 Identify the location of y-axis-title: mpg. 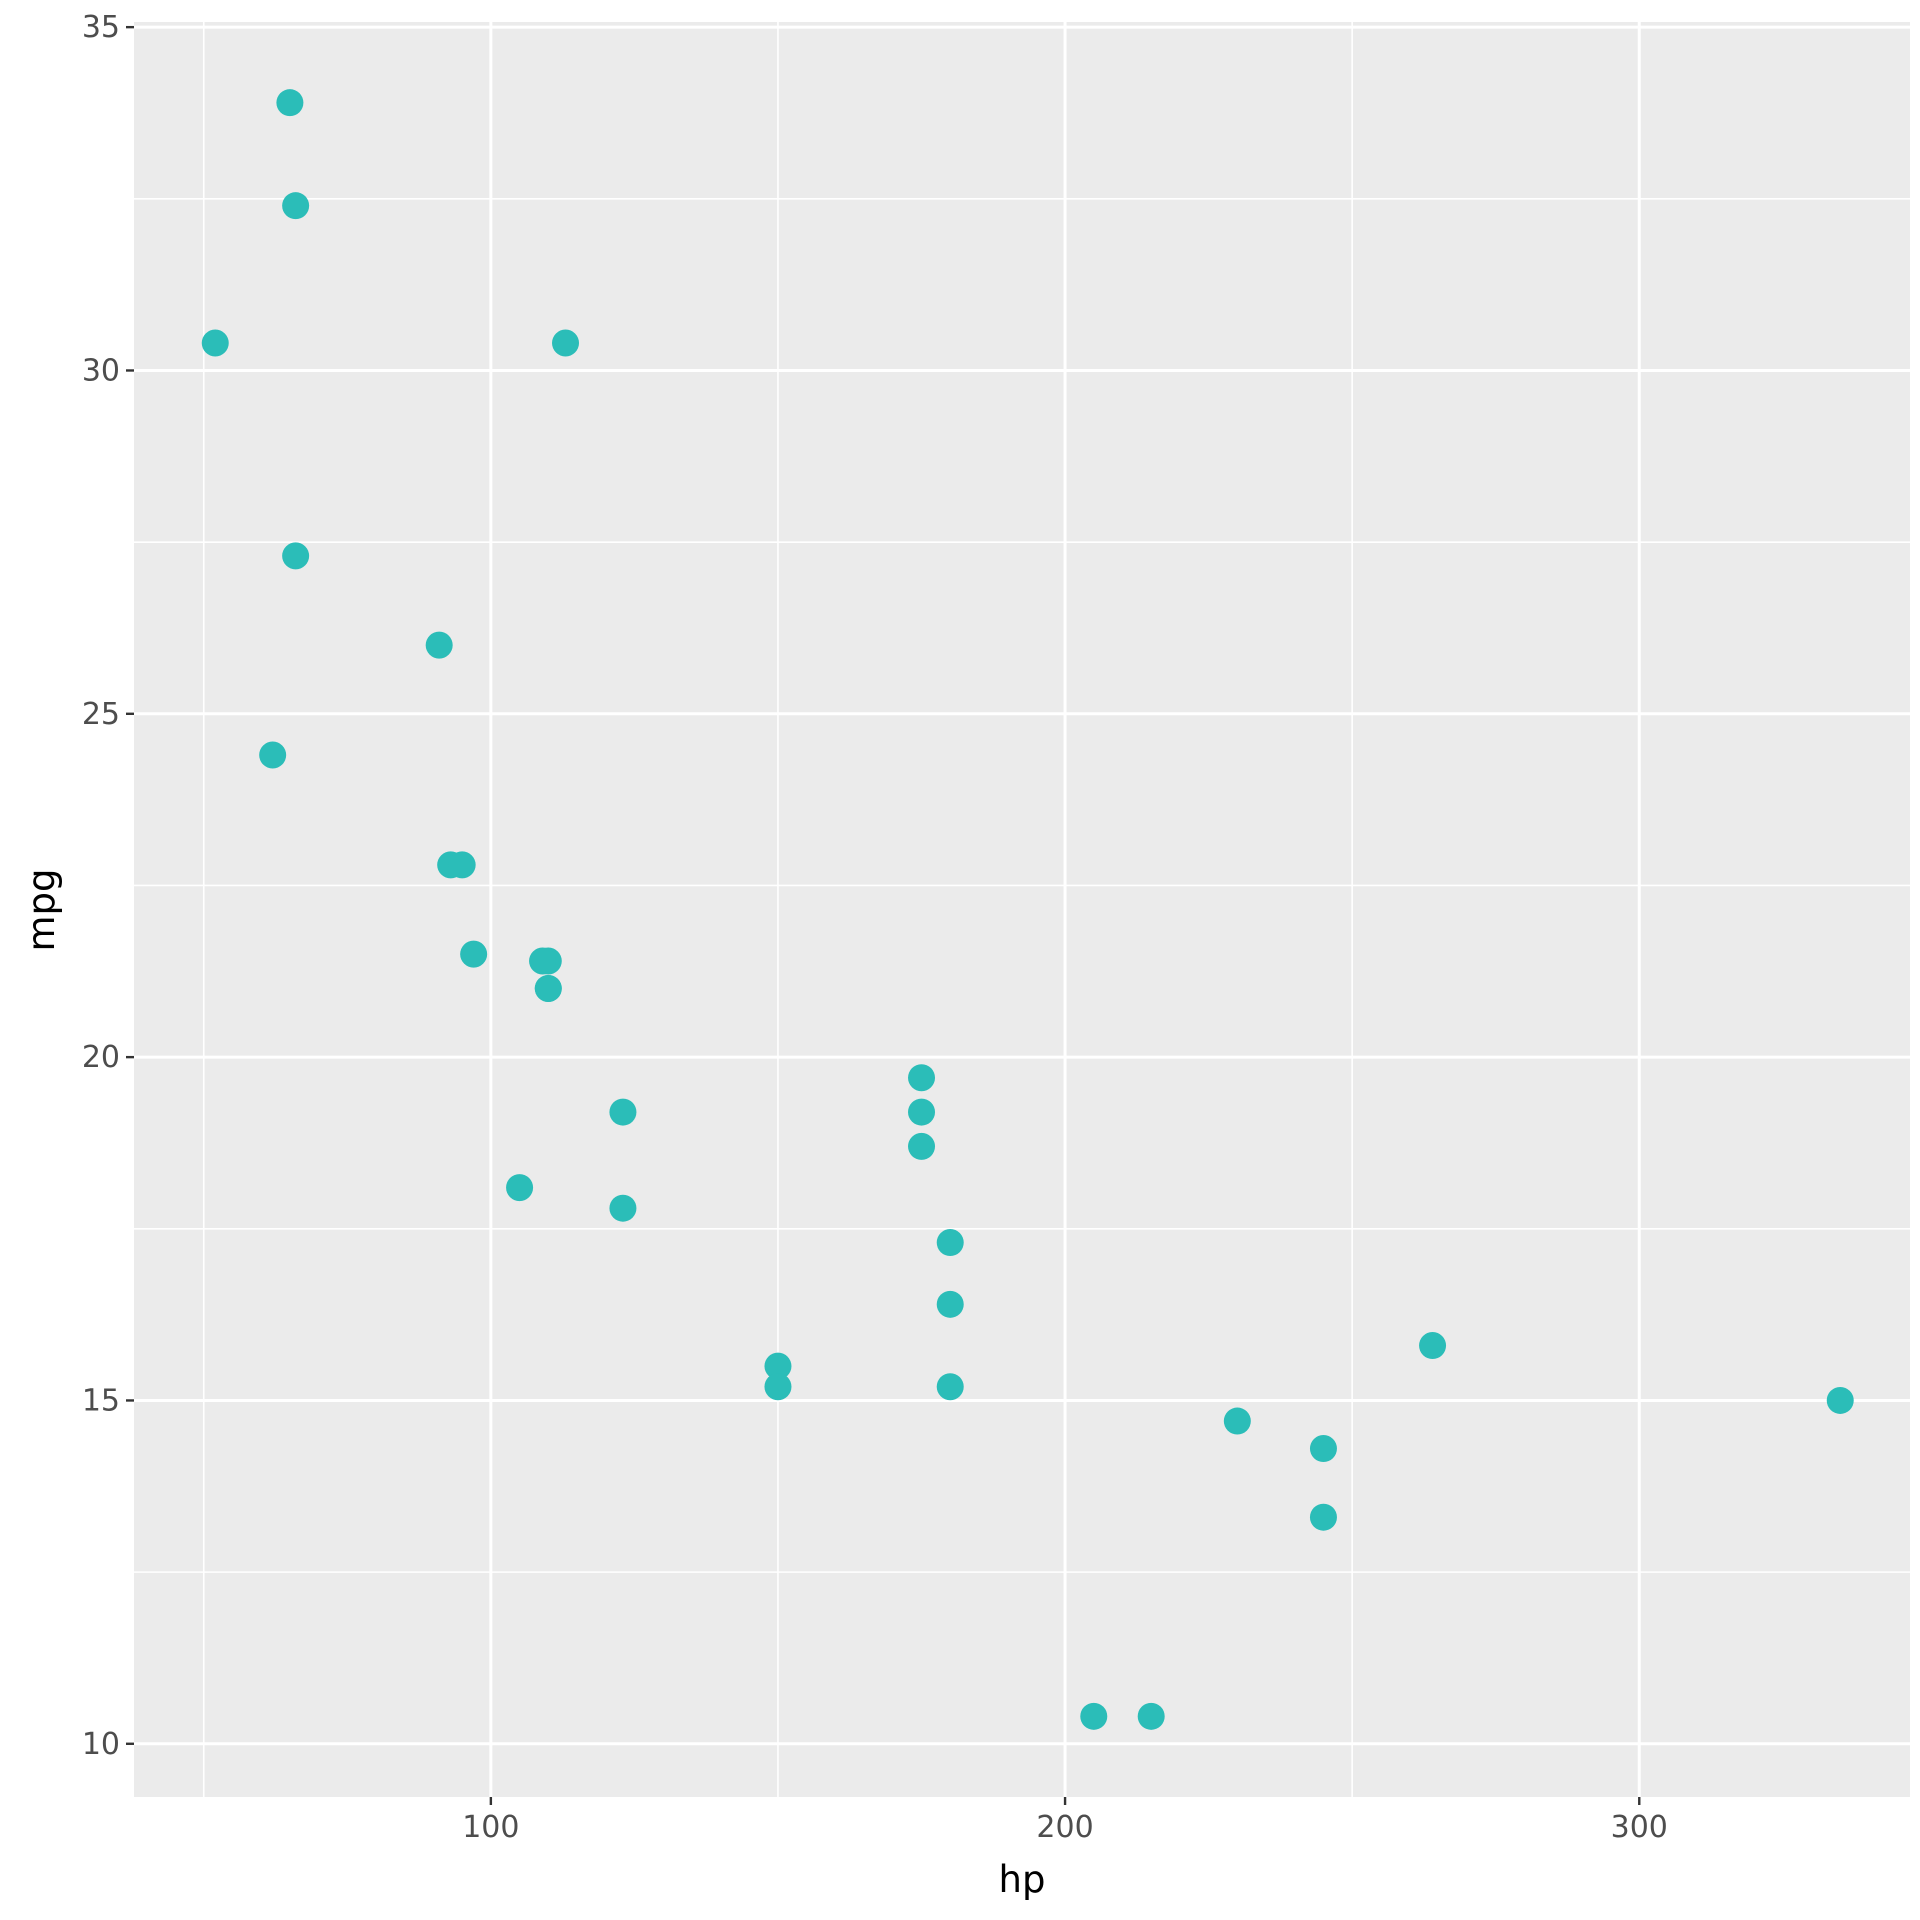
(41, 909).